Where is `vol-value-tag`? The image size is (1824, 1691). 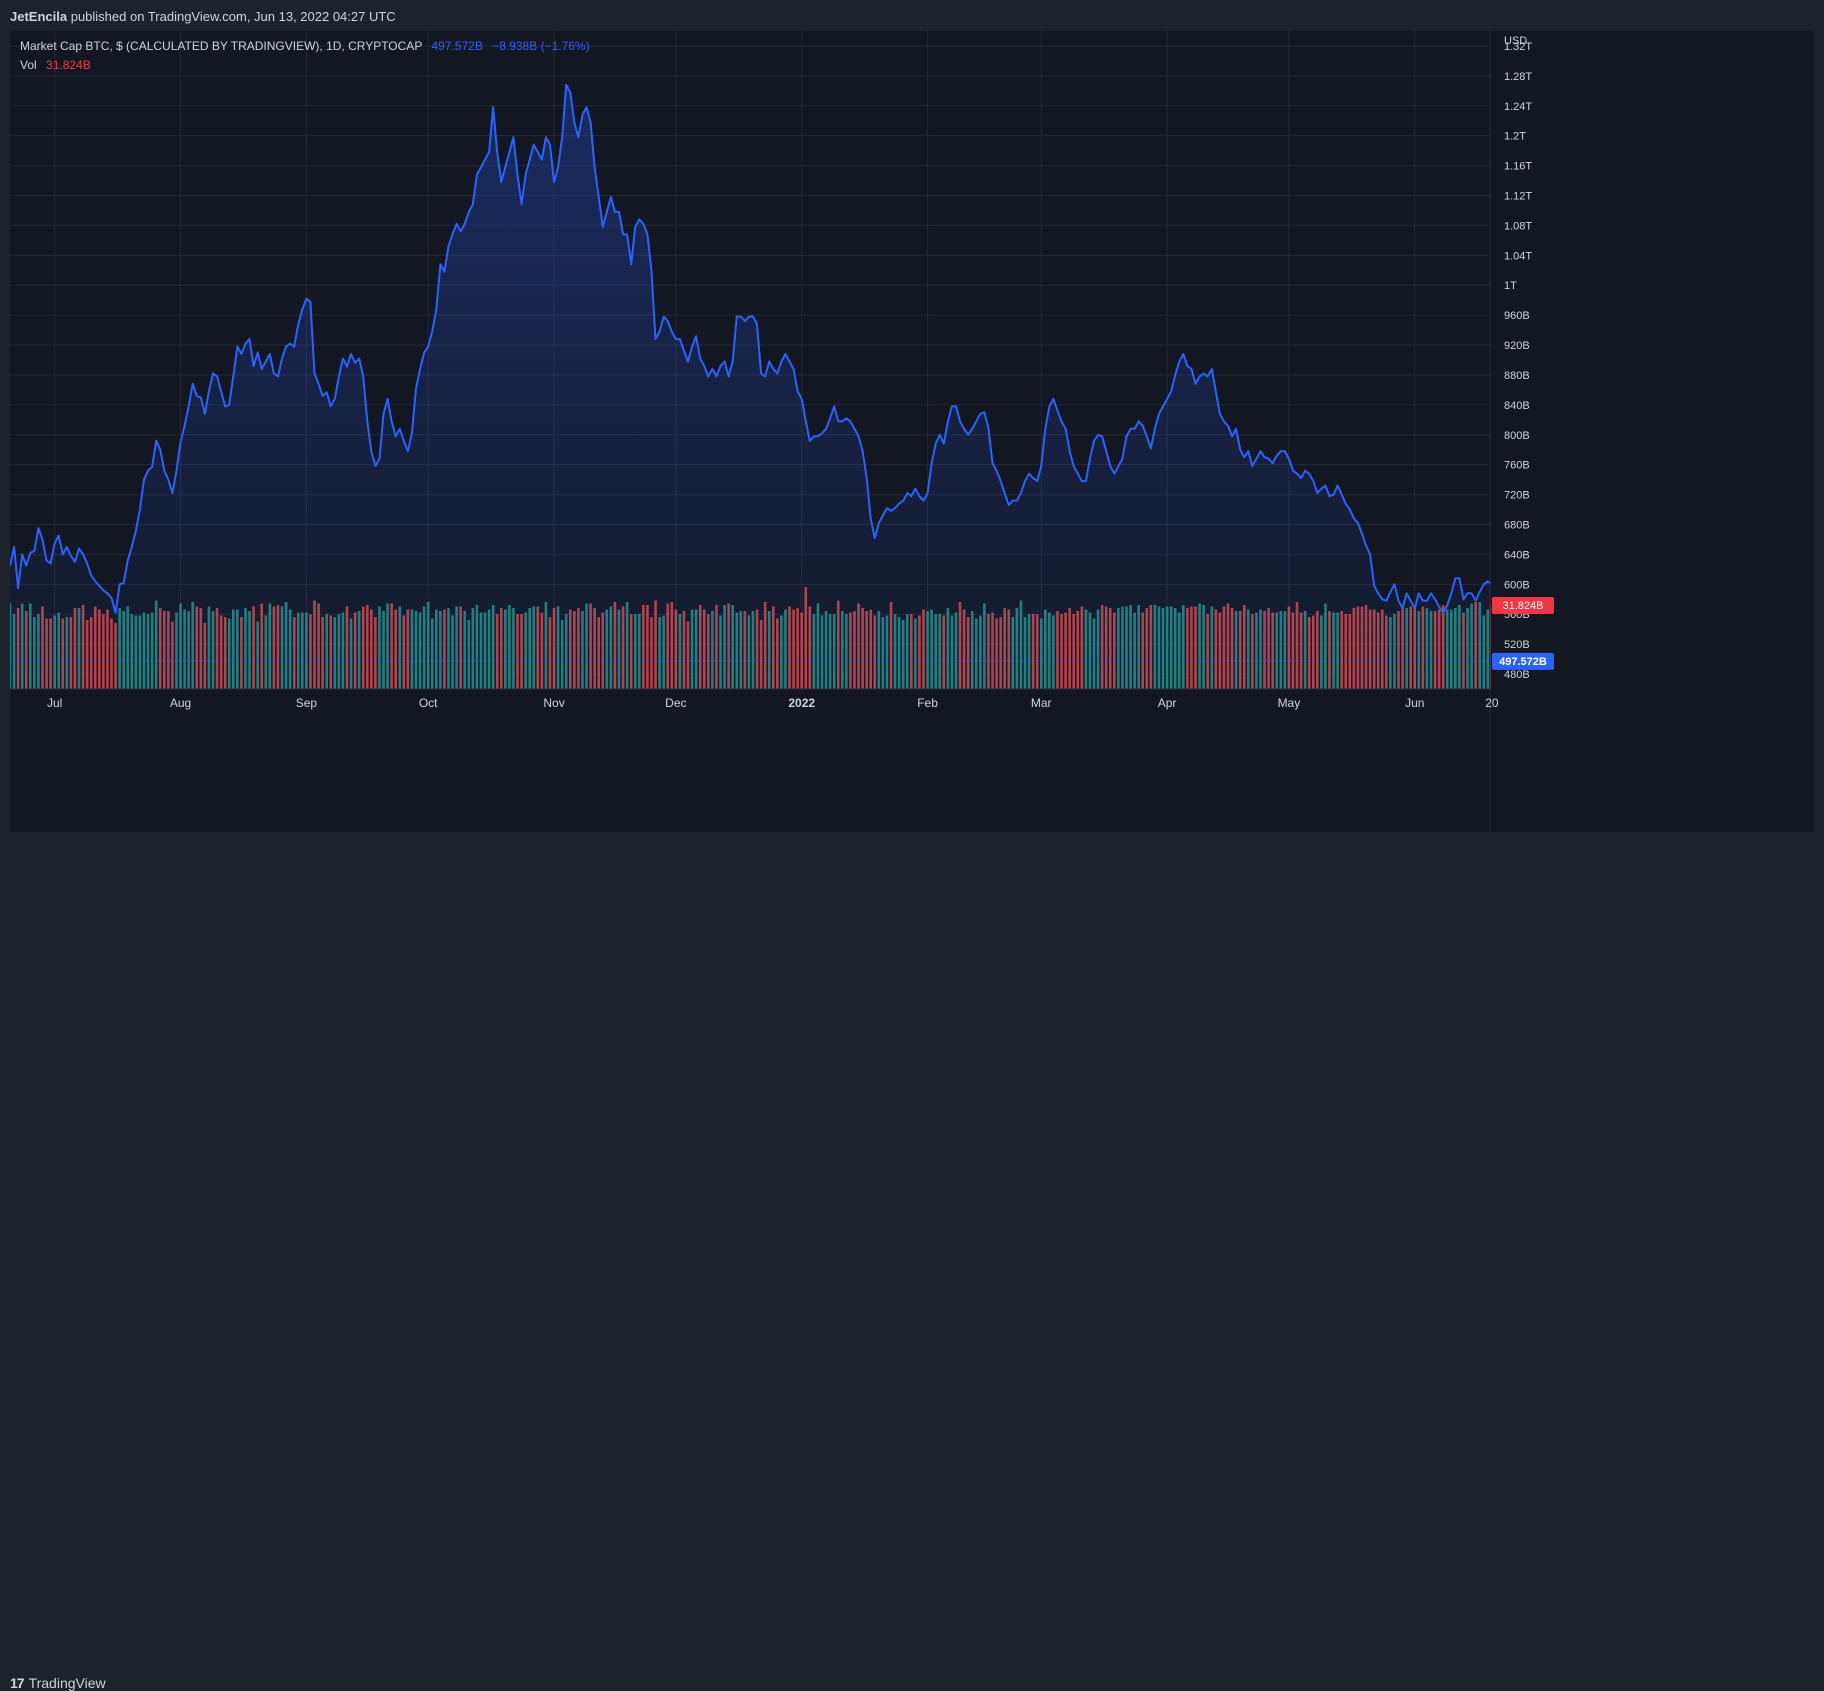 vol-value-tag is located at coordinates (1523, 605).